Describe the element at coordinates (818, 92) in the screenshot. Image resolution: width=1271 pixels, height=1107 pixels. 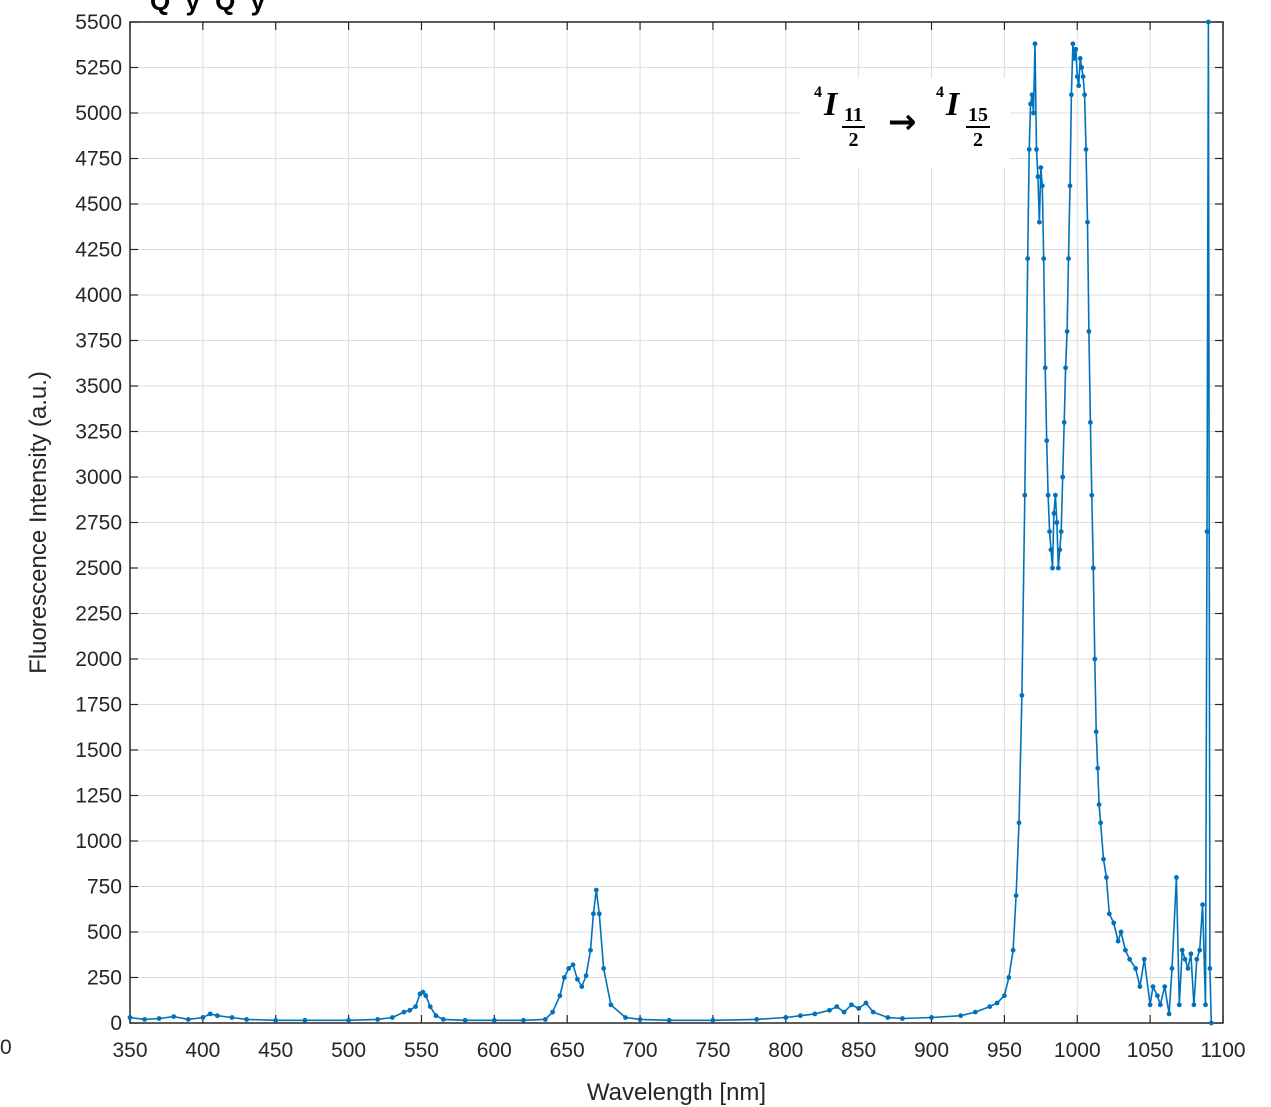
I see `annotation-superscript-left: 4` at that location.